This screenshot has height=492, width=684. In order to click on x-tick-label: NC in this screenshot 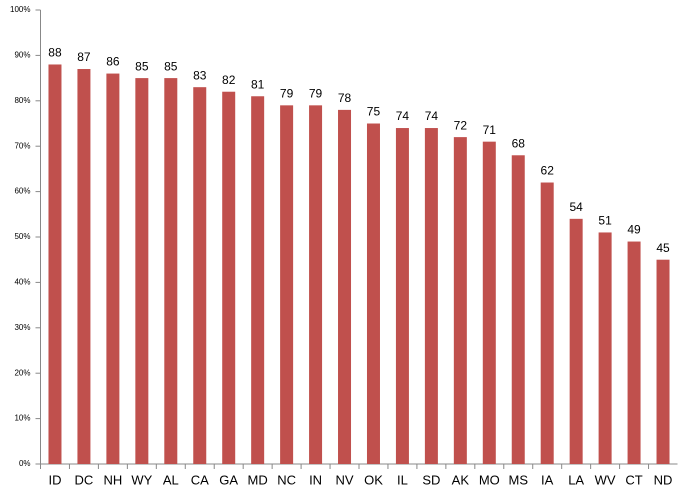, I will do `click(286, 479)`.